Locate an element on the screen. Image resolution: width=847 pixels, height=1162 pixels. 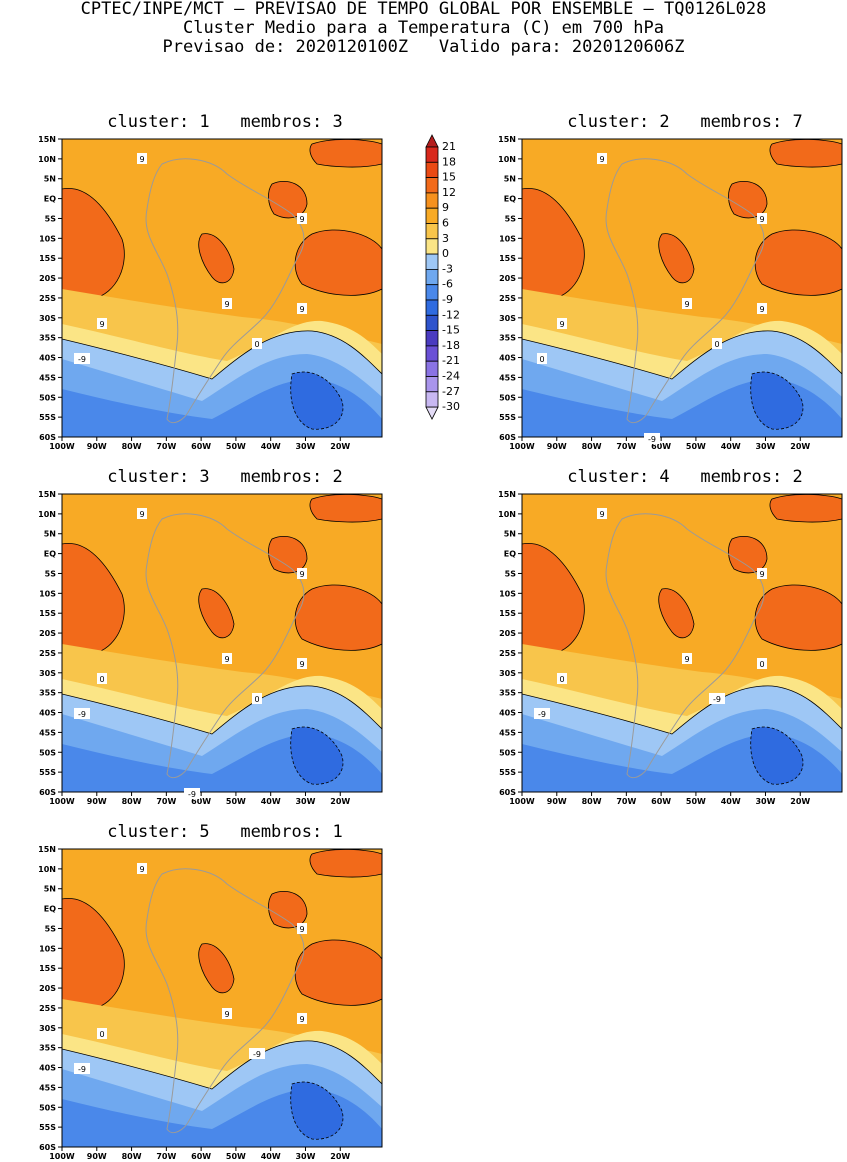
lat-tick-label: 35S is located at coordinates (47, 693).